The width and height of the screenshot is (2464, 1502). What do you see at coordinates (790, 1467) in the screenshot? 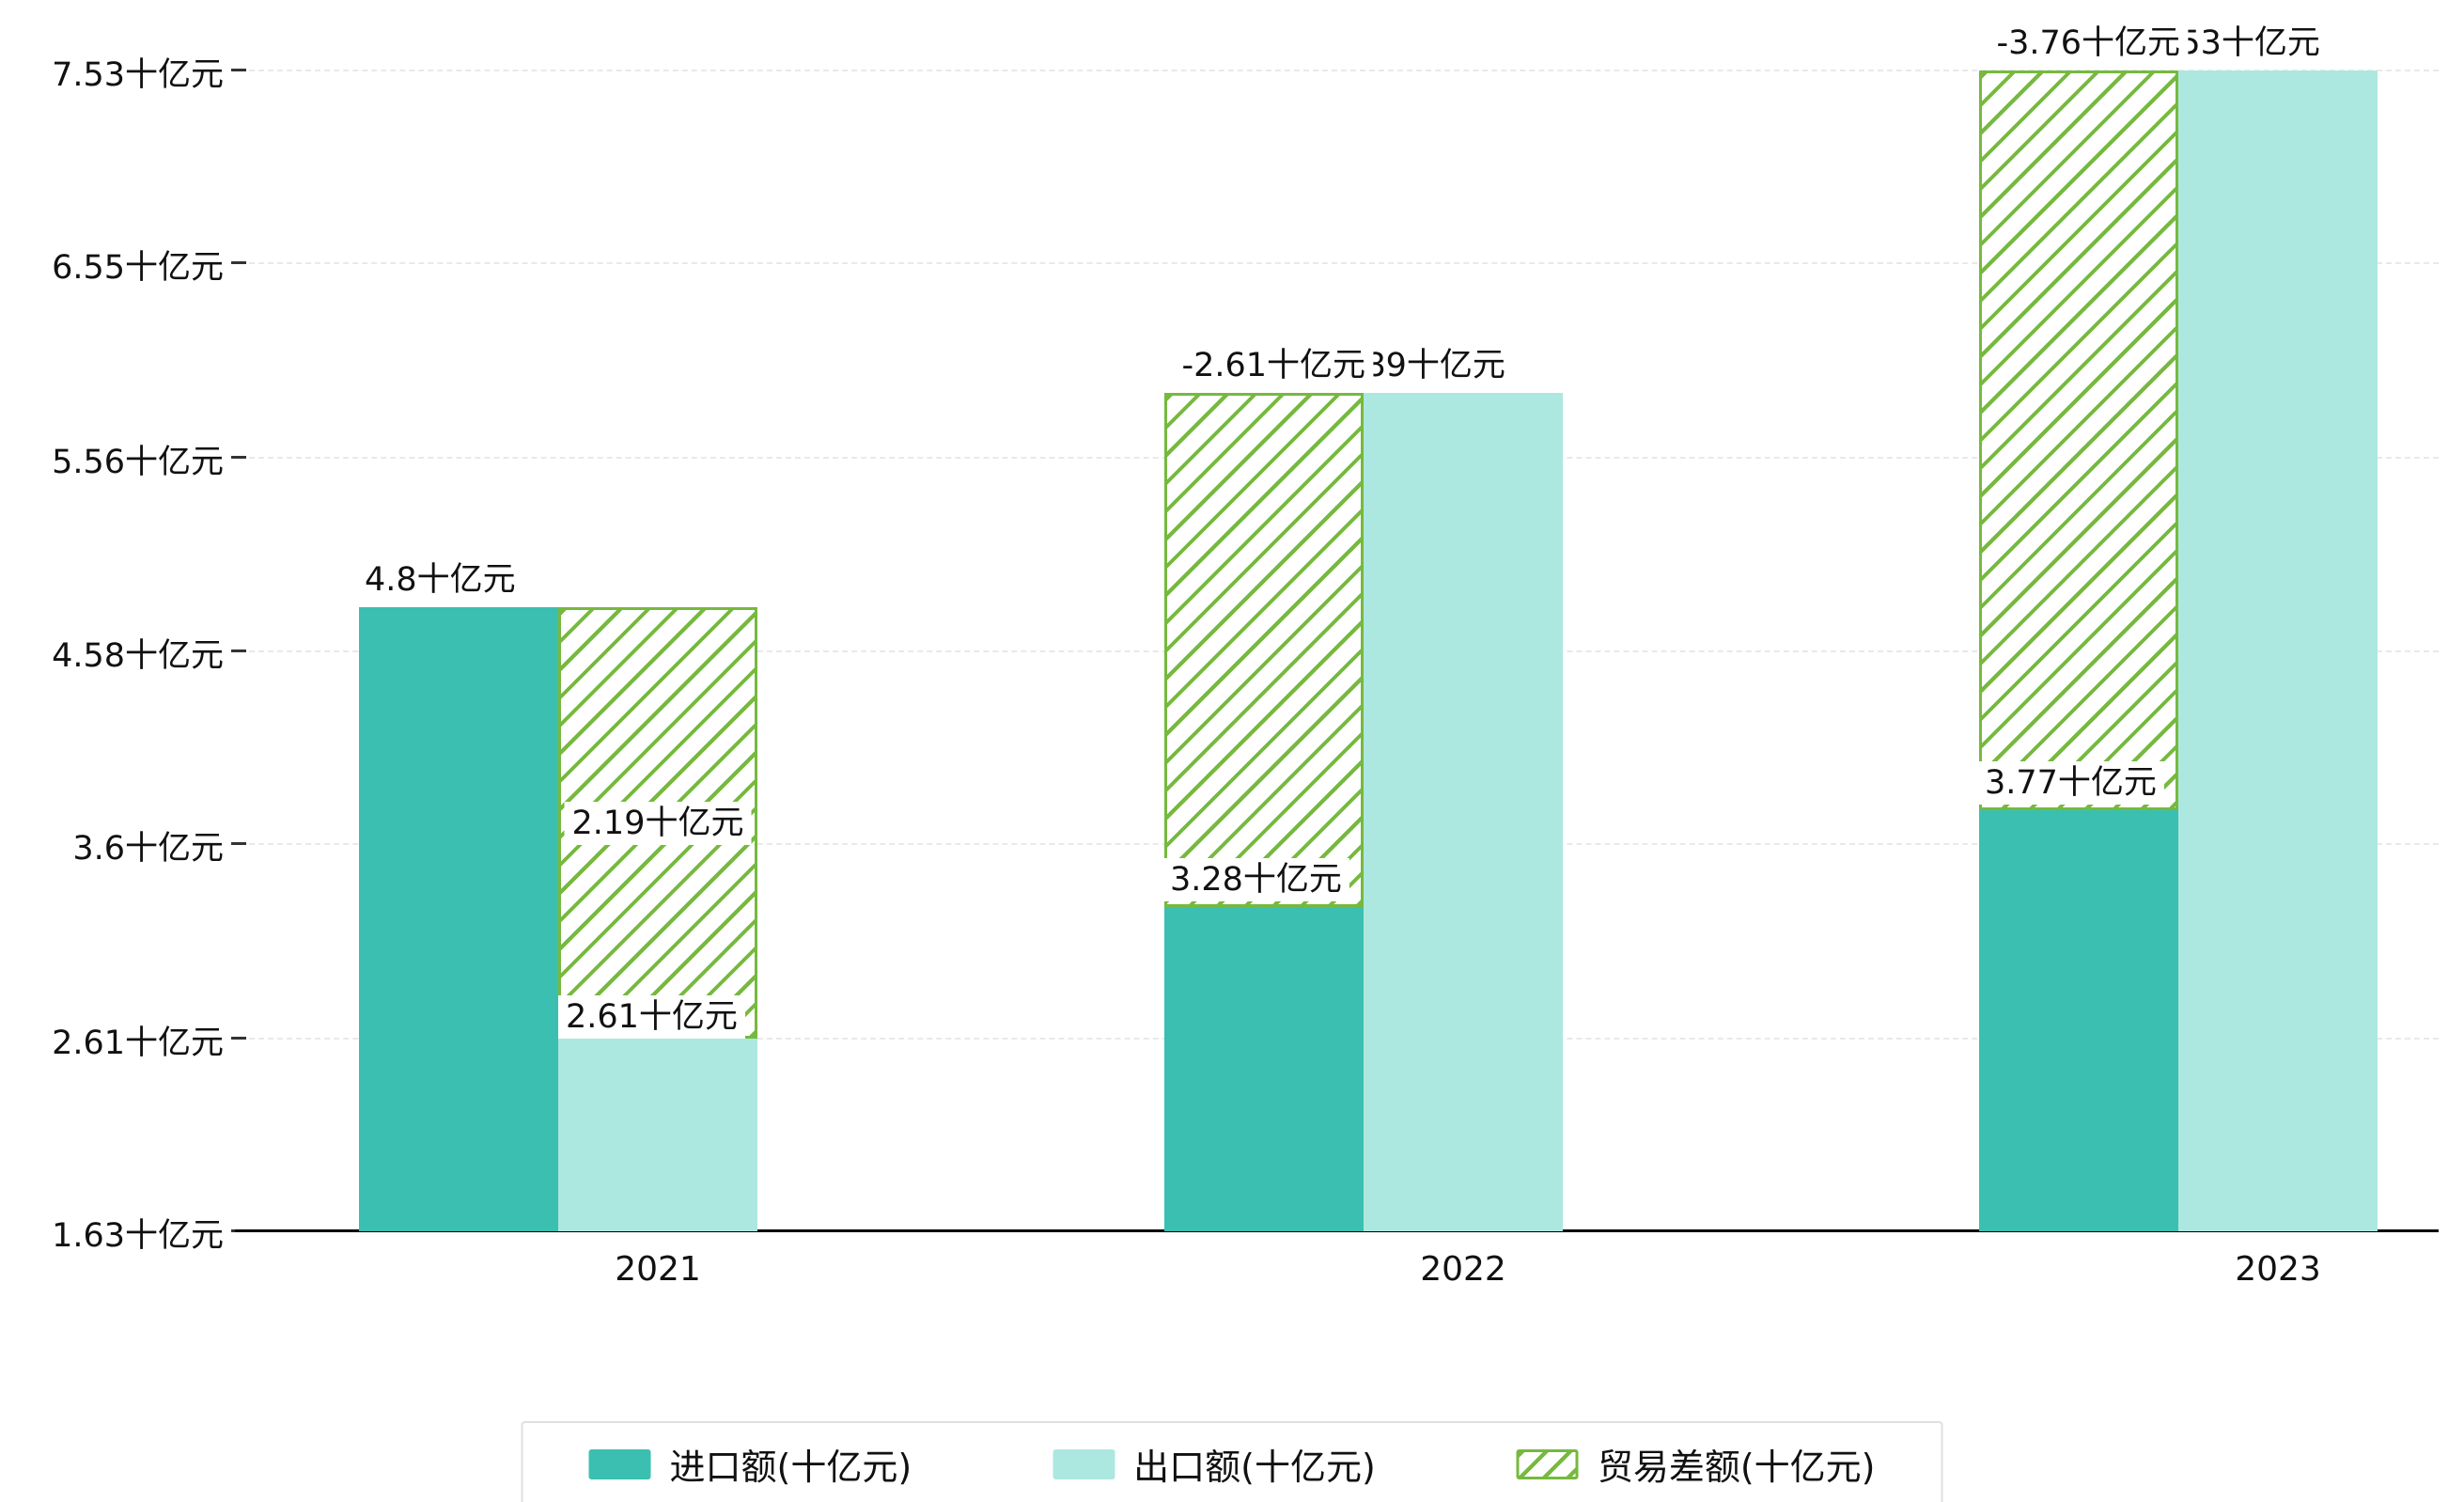
I see `legend-label-import: 进口额(十亿元)` at bounding box center [790, 1467].